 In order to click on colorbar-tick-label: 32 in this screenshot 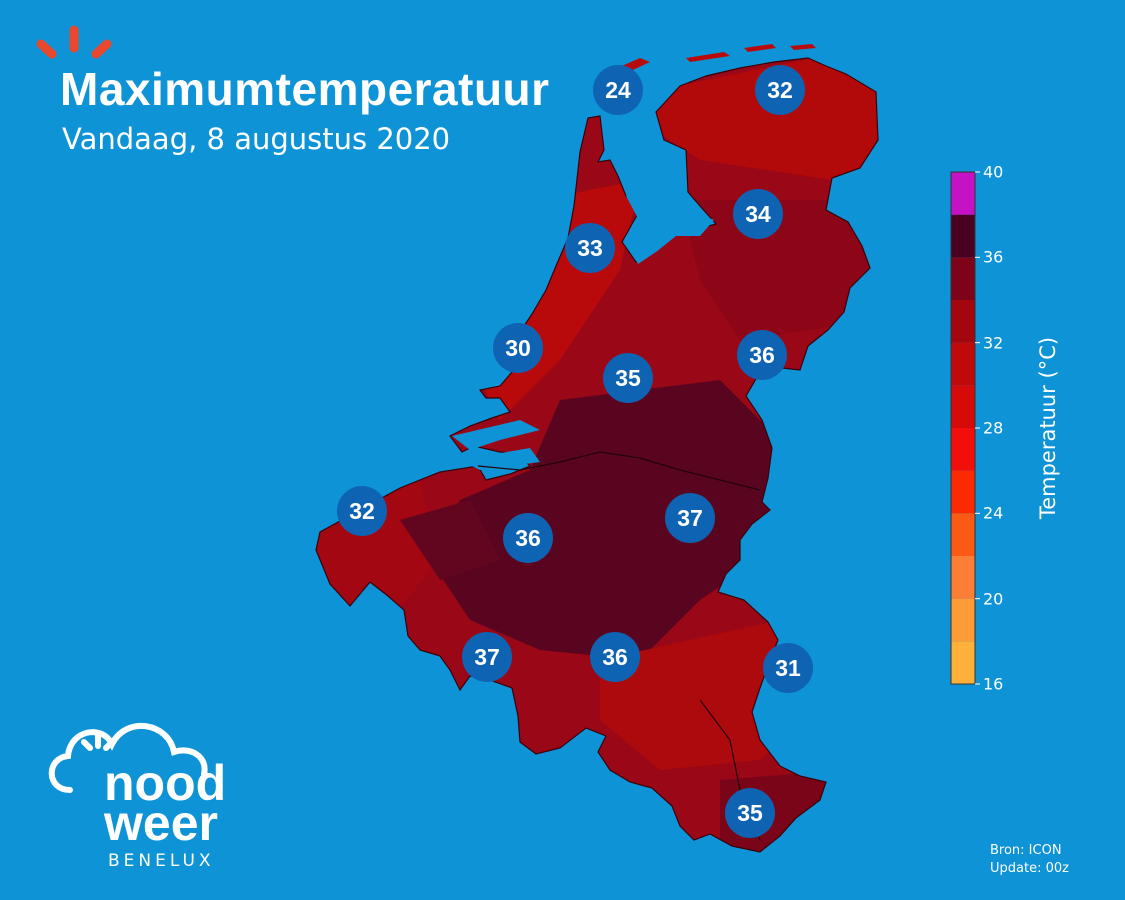, I will do `click(993, 343)`.